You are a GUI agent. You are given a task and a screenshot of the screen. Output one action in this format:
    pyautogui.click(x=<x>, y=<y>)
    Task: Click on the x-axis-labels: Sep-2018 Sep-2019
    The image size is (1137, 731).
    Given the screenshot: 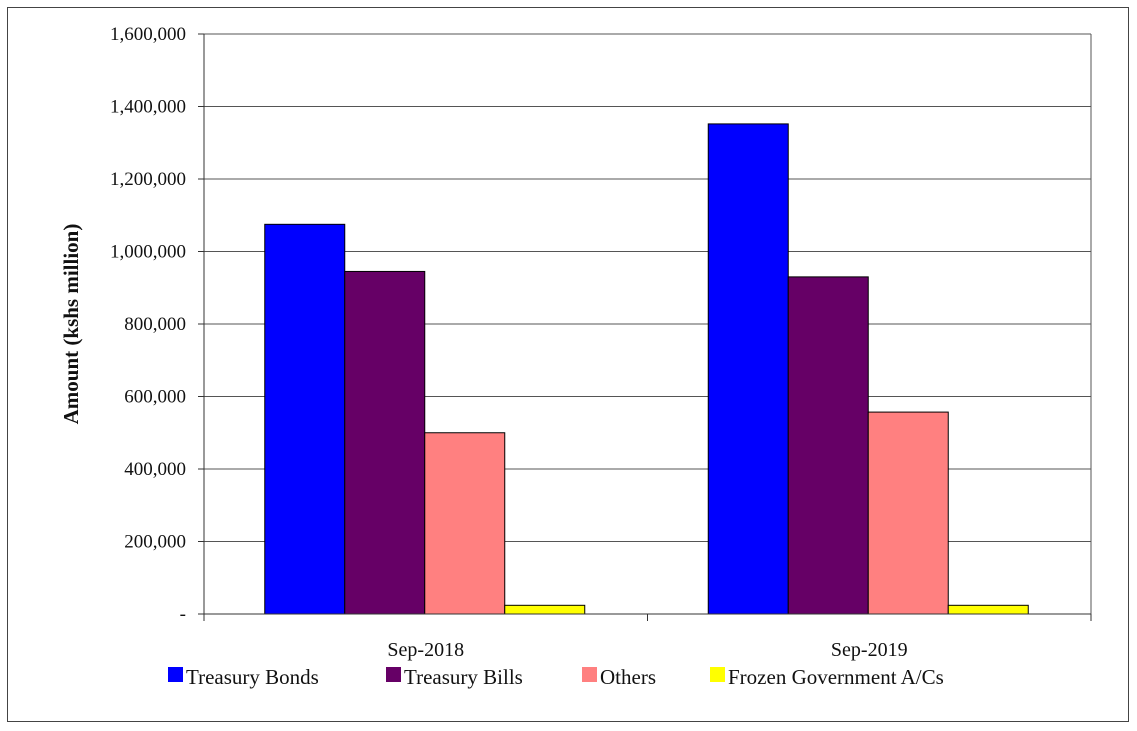 What is the action you would take?
    pyautogui.click(x=647, y=650)
    